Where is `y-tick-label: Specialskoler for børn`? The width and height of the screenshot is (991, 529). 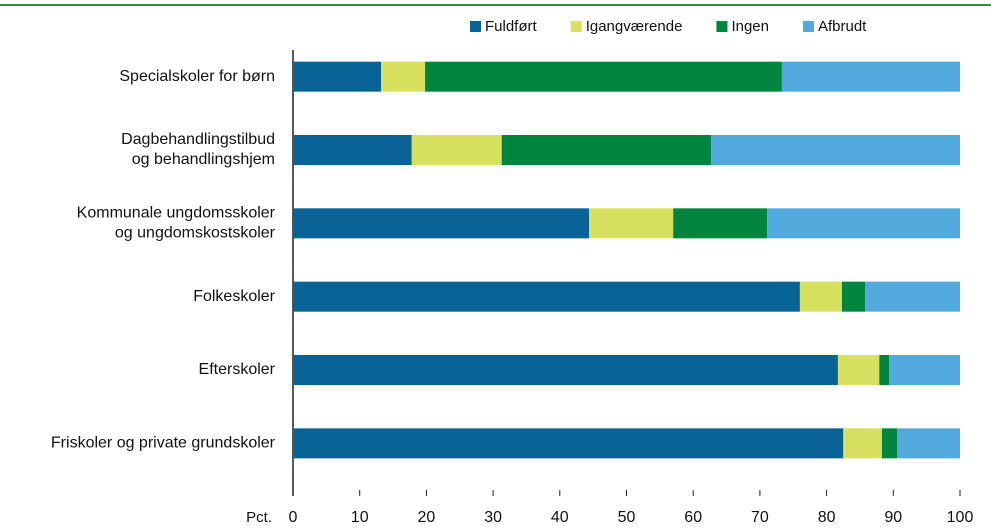 y-tick-label: Specialskoler for børn is located at coordinates (197, 76).